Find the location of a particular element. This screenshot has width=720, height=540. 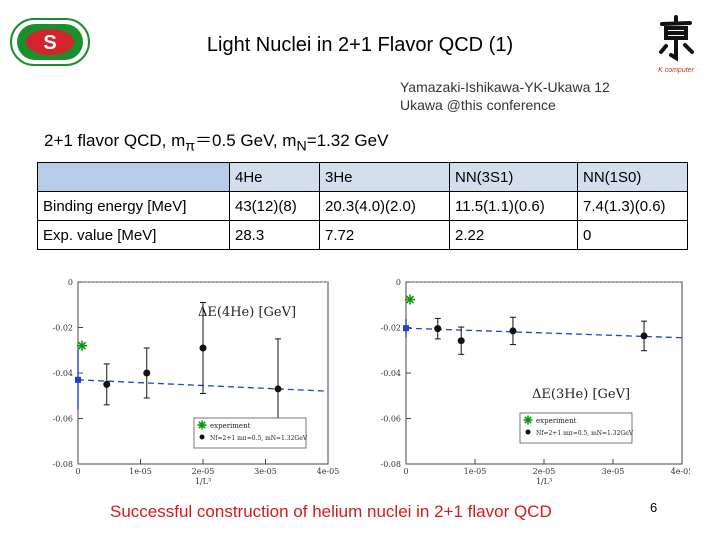

table-cell: 11.5(1.1)(0.6) is located at coordinates (513, 206).